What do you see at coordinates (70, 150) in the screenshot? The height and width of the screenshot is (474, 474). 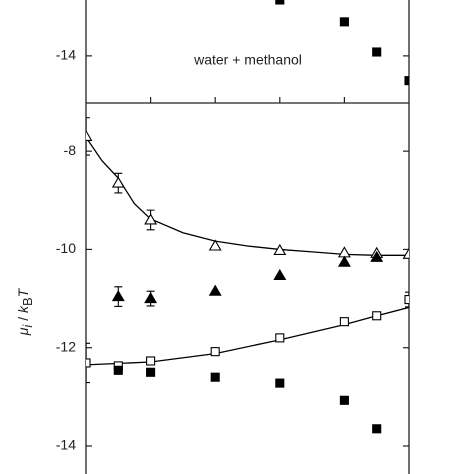 I see `y-tick-label: -8` at bounding box center [70, 150].